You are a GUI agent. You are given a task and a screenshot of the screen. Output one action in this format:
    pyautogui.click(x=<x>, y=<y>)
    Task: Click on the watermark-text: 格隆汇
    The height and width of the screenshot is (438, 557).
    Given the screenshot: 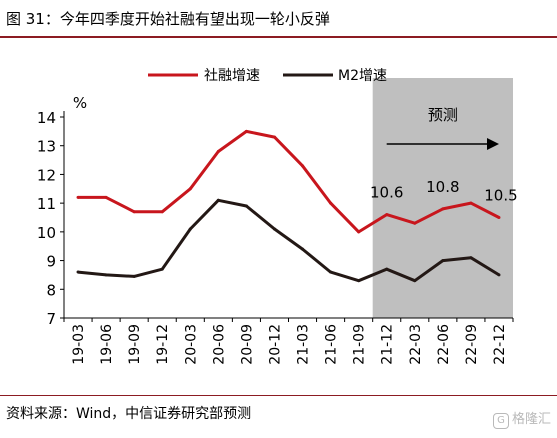 What is the action you would take?
    pyautogui.click(x=531, y=419)
    